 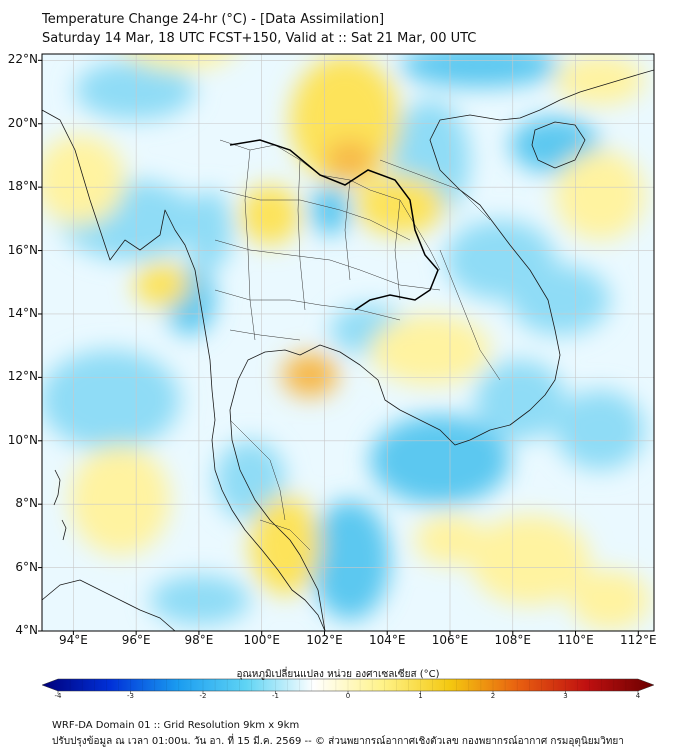 I want to click on lon-label: 96°E, so click(x=136, y=640).